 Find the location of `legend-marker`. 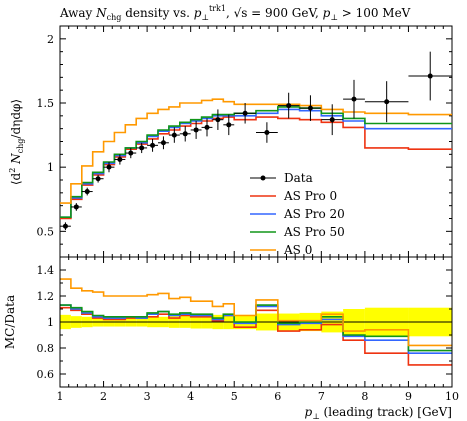

legend-marker is located at coordinates (263, 178).